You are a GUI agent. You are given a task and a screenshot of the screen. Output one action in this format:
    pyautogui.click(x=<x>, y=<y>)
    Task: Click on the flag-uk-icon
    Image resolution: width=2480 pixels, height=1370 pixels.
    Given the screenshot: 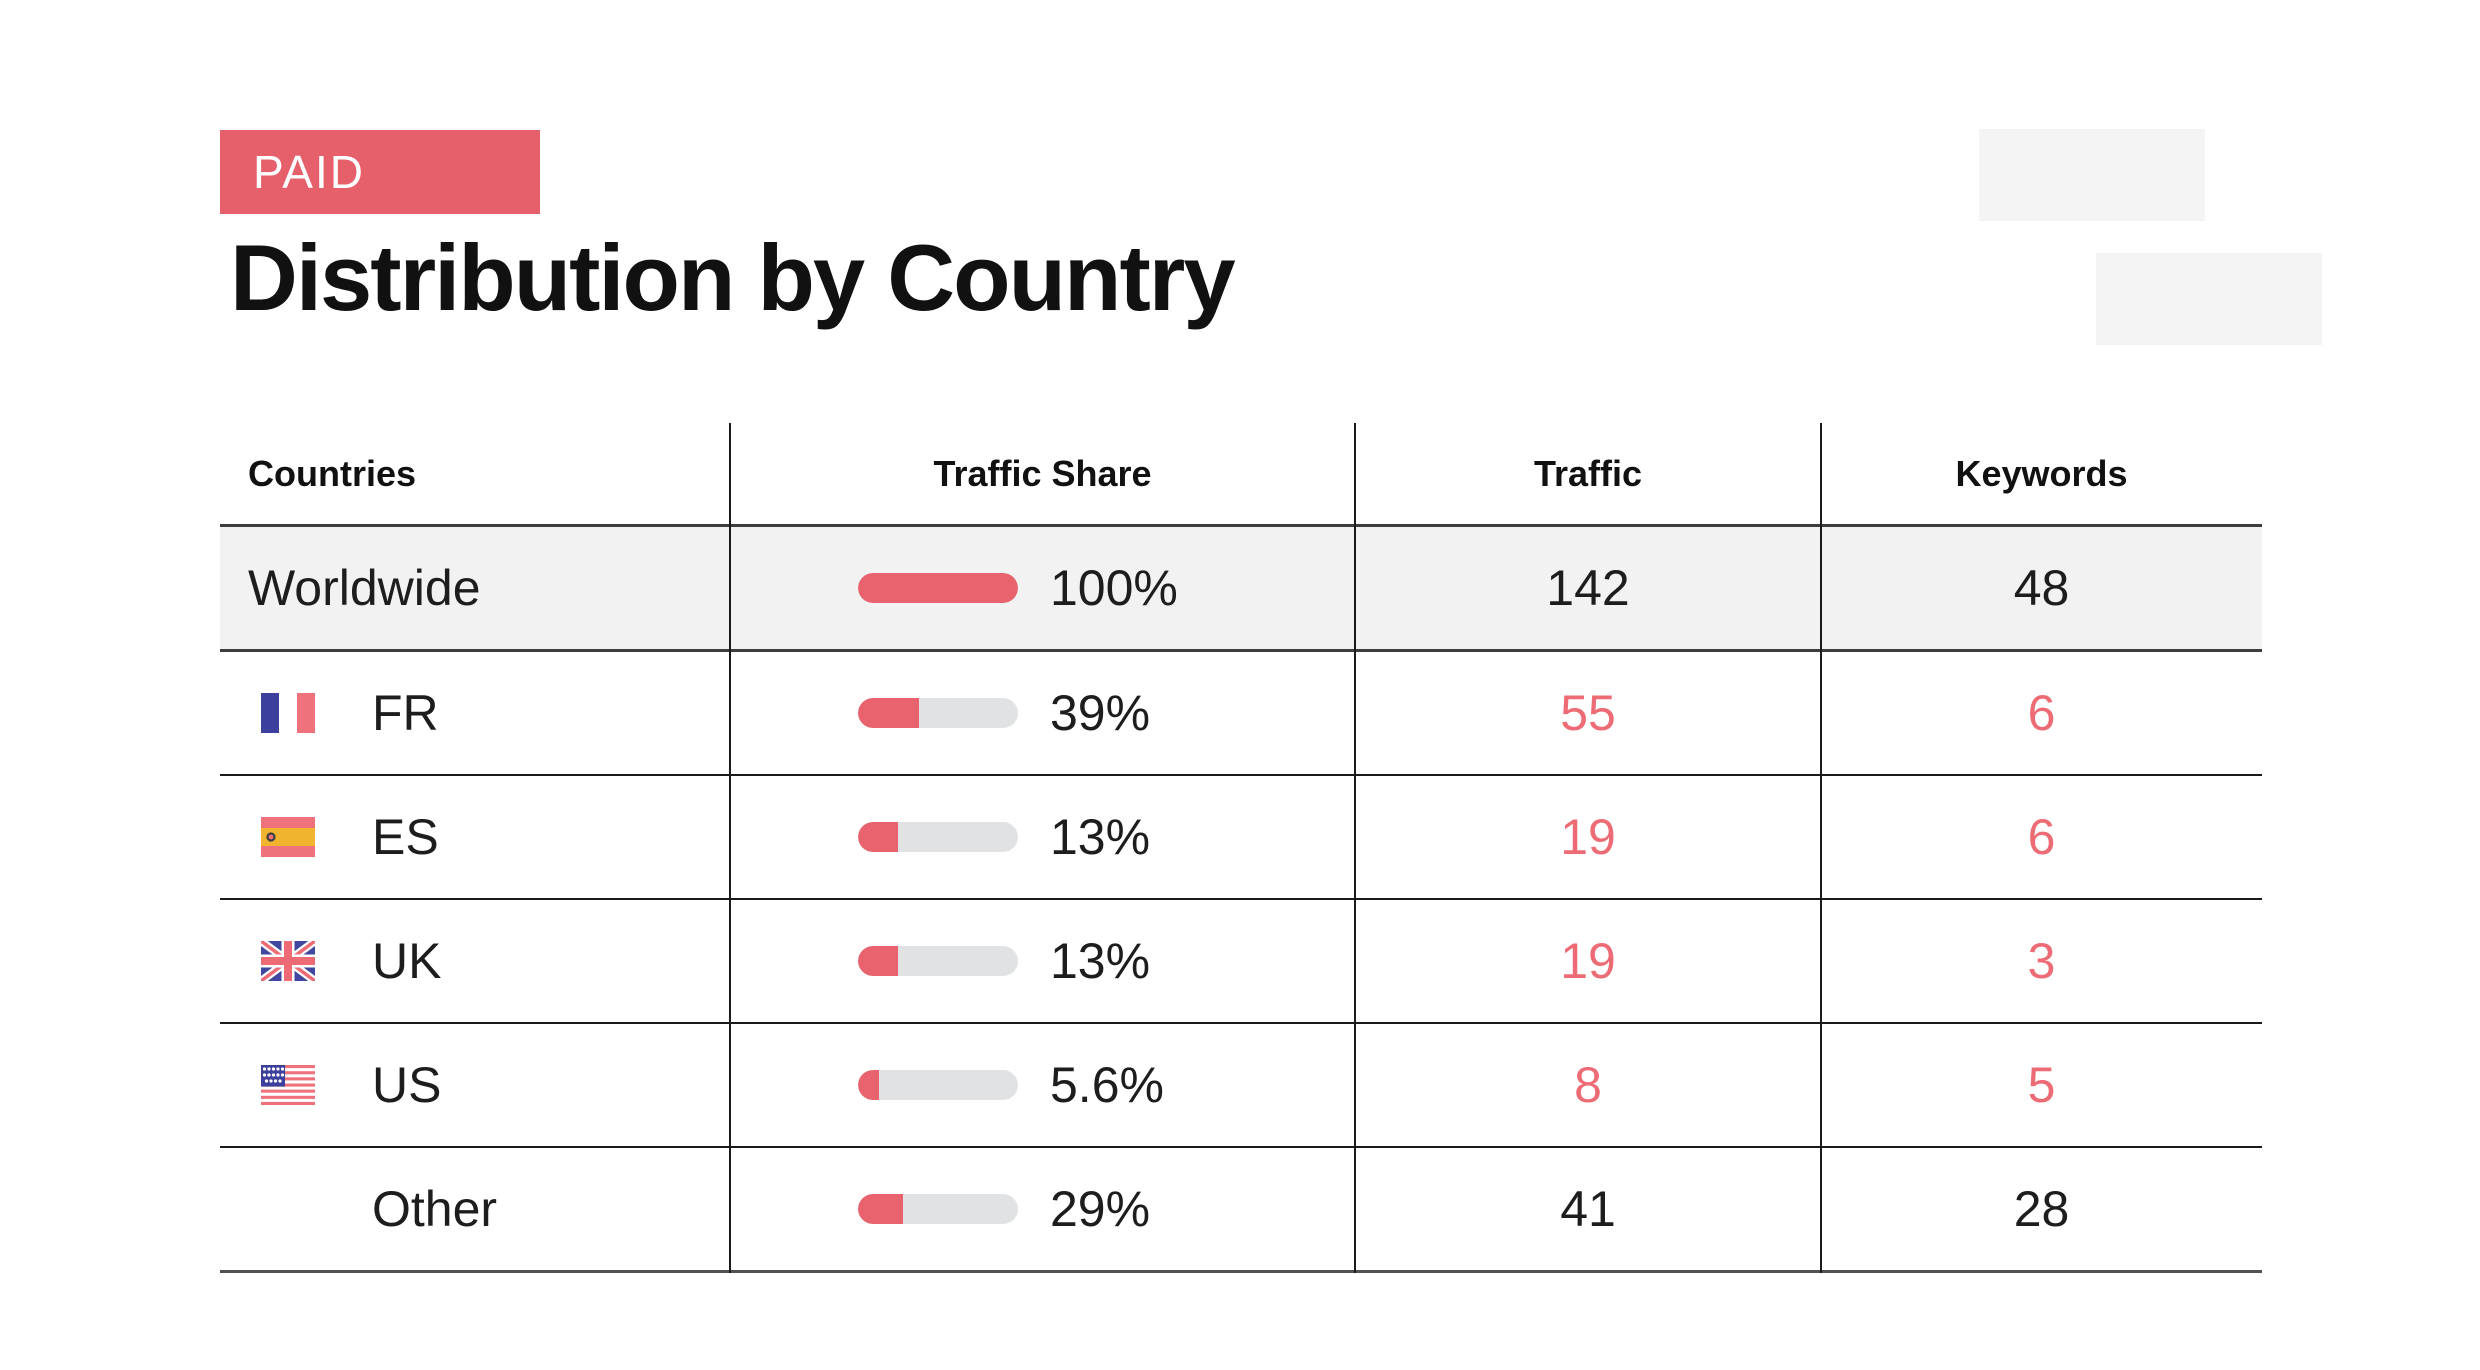 What is the action you would take?
    pyautogui.click(x=288, y=961)
    